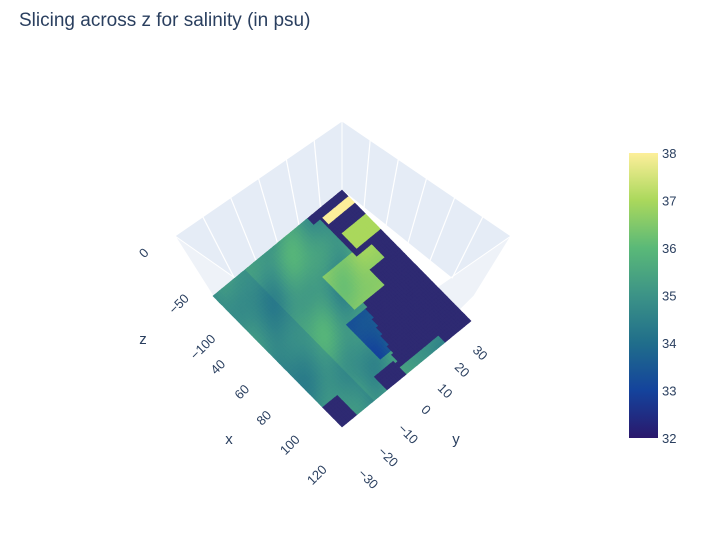  Describe the element at coordinates (263, 417) in the screenshot. I see `x-tick-label: 80` at that location.